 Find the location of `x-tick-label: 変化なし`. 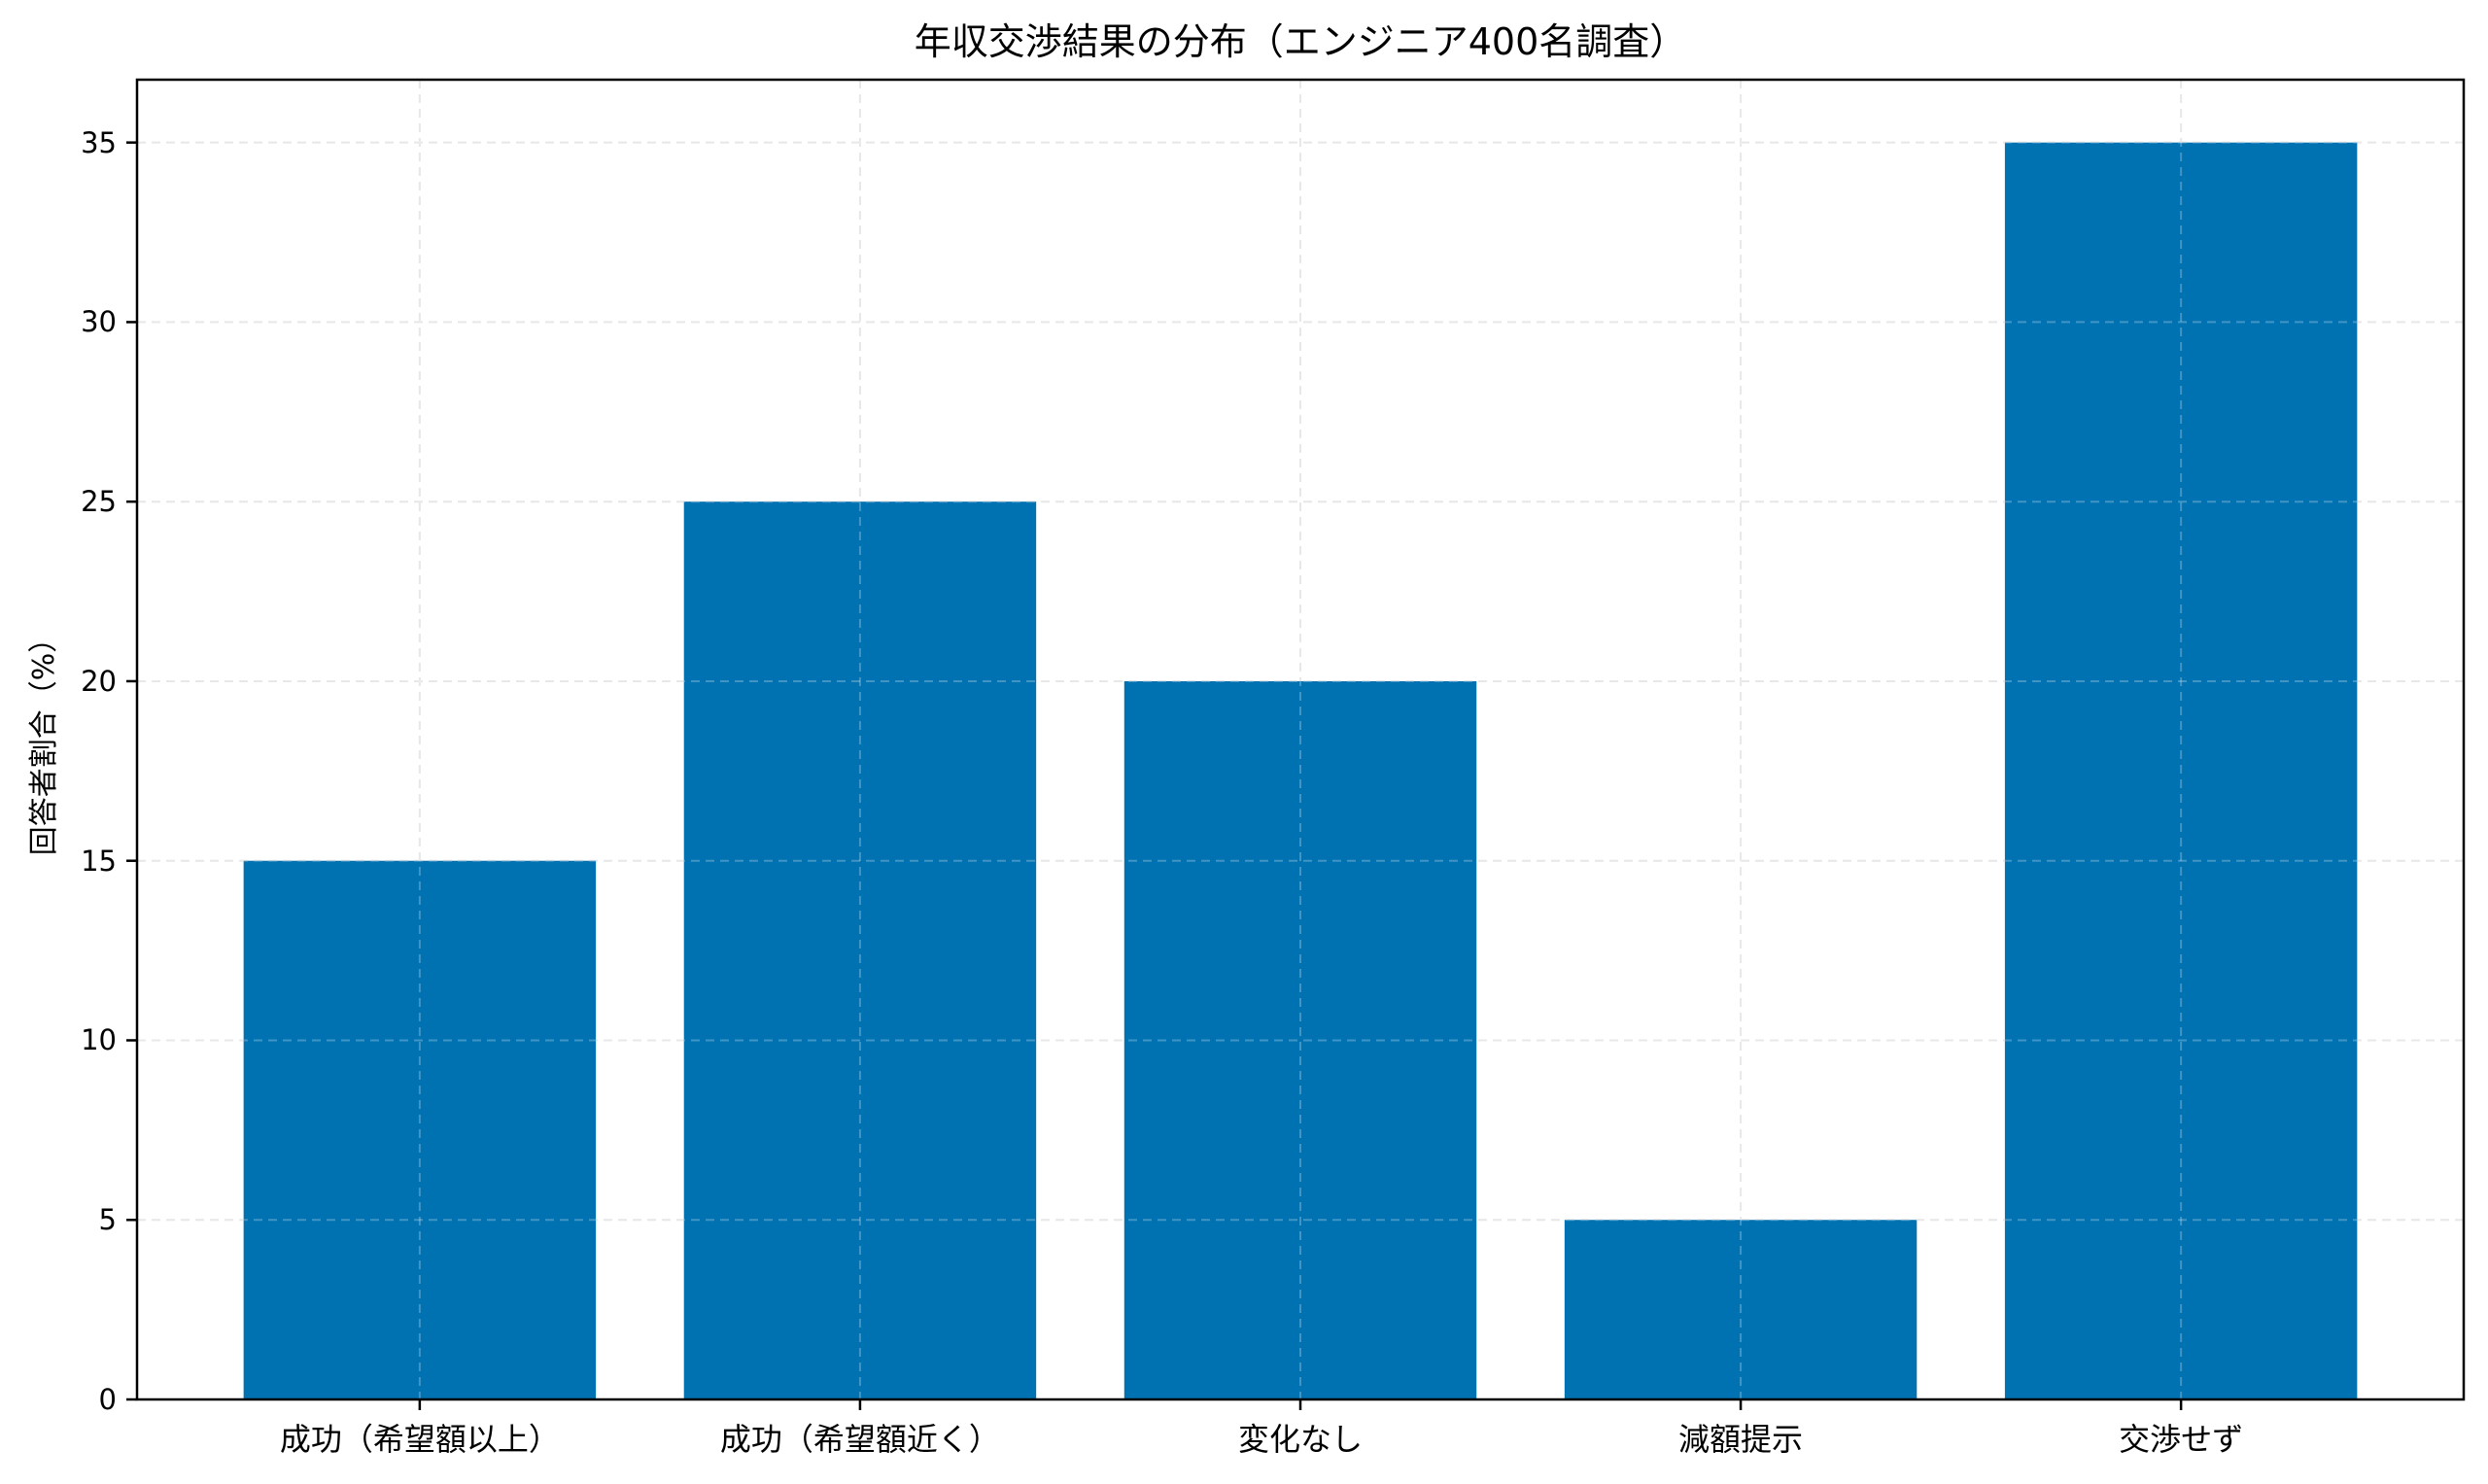

x-tick-label: 変化なし is located at coordinates (1300, 1439).